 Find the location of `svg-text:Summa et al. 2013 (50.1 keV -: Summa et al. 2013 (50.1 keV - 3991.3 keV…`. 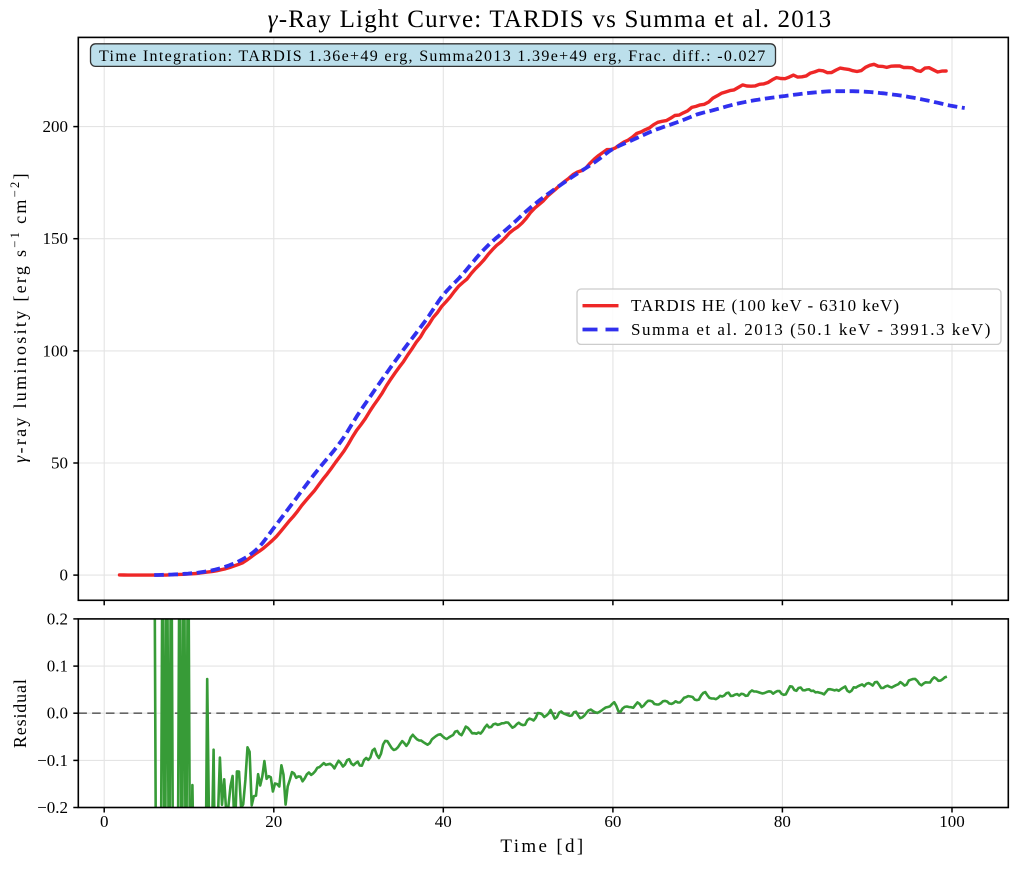

svg-text:Summa et al. 2013 (50.1 keV -: Summa et al. 2013 (50.1 keV - 3991.3 keV… is located at coordinates (811, 329).